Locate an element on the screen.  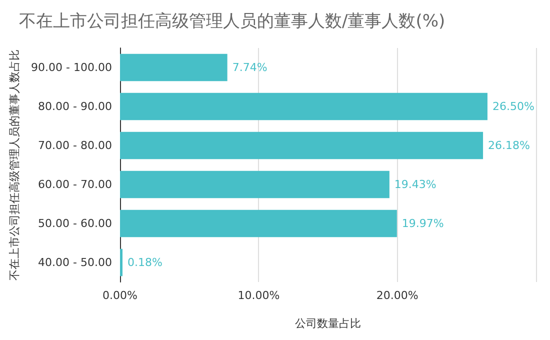
data-label: 7.74% is located at coordinates (250, 67).